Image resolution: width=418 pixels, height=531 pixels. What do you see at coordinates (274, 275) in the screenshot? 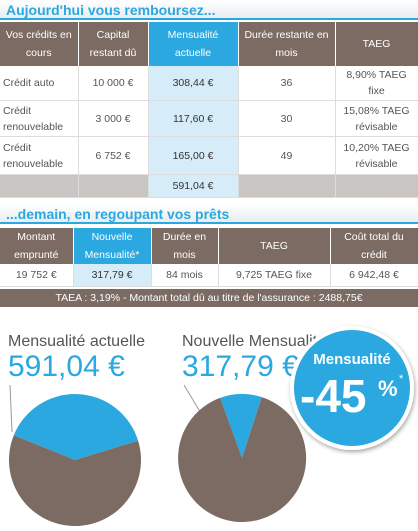
I see `cell: 9,725 TAEG fixe` at bounding box center [274, 275].